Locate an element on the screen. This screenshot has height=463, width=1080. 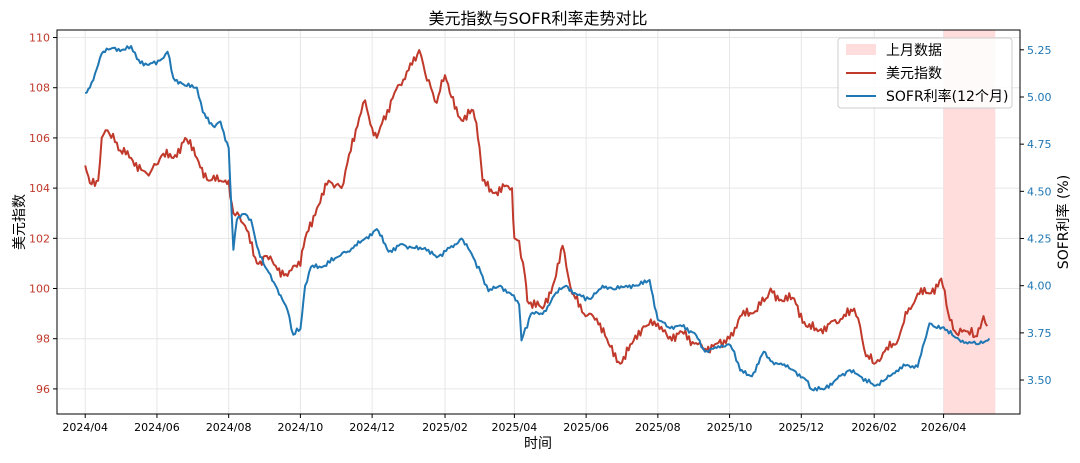
right-y-axis: 3.50 3.75 4.00 4.25 4.50 4.75 5.00 5.25 is located at coordinates (1036, 215).